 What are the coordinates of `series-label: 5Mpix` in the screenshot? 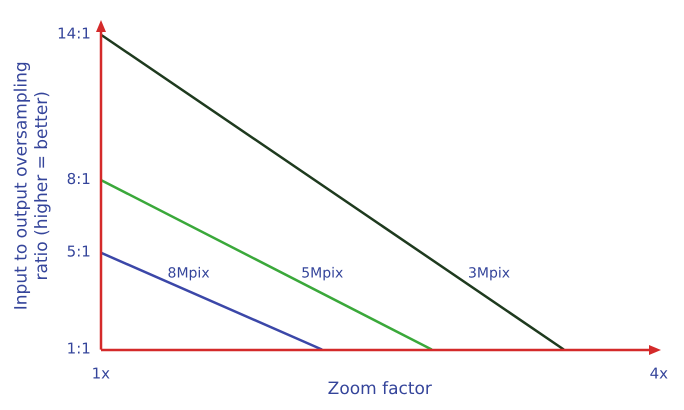 It's located at (322, 274).